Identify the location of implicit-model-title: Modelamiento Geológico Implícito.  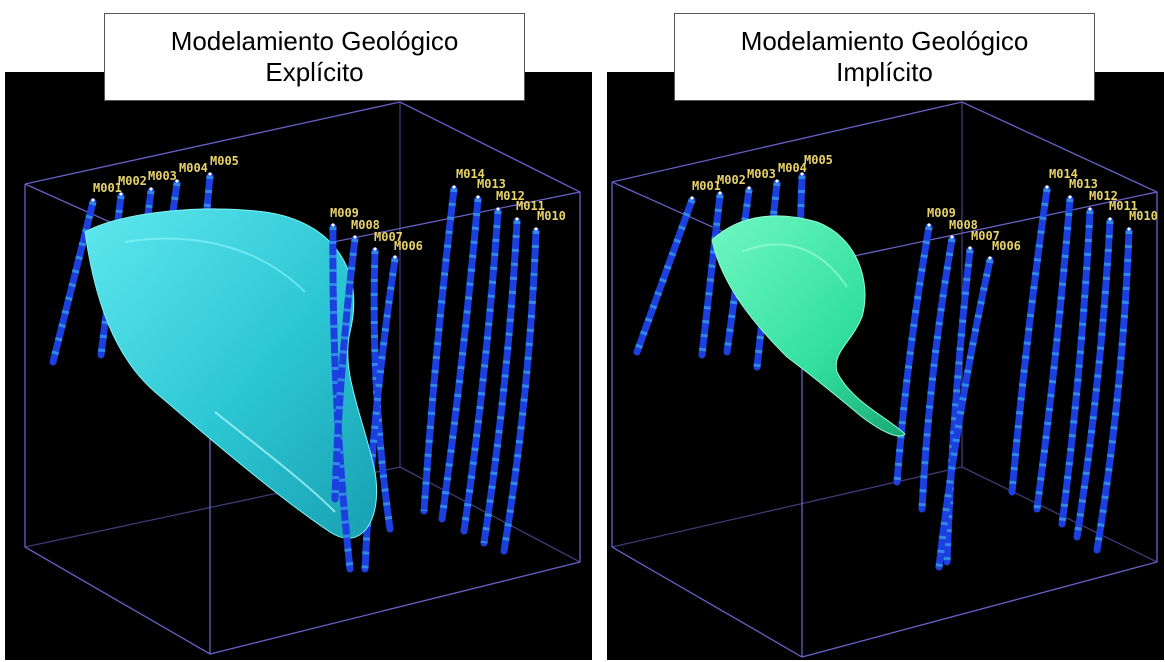
(884, 57).